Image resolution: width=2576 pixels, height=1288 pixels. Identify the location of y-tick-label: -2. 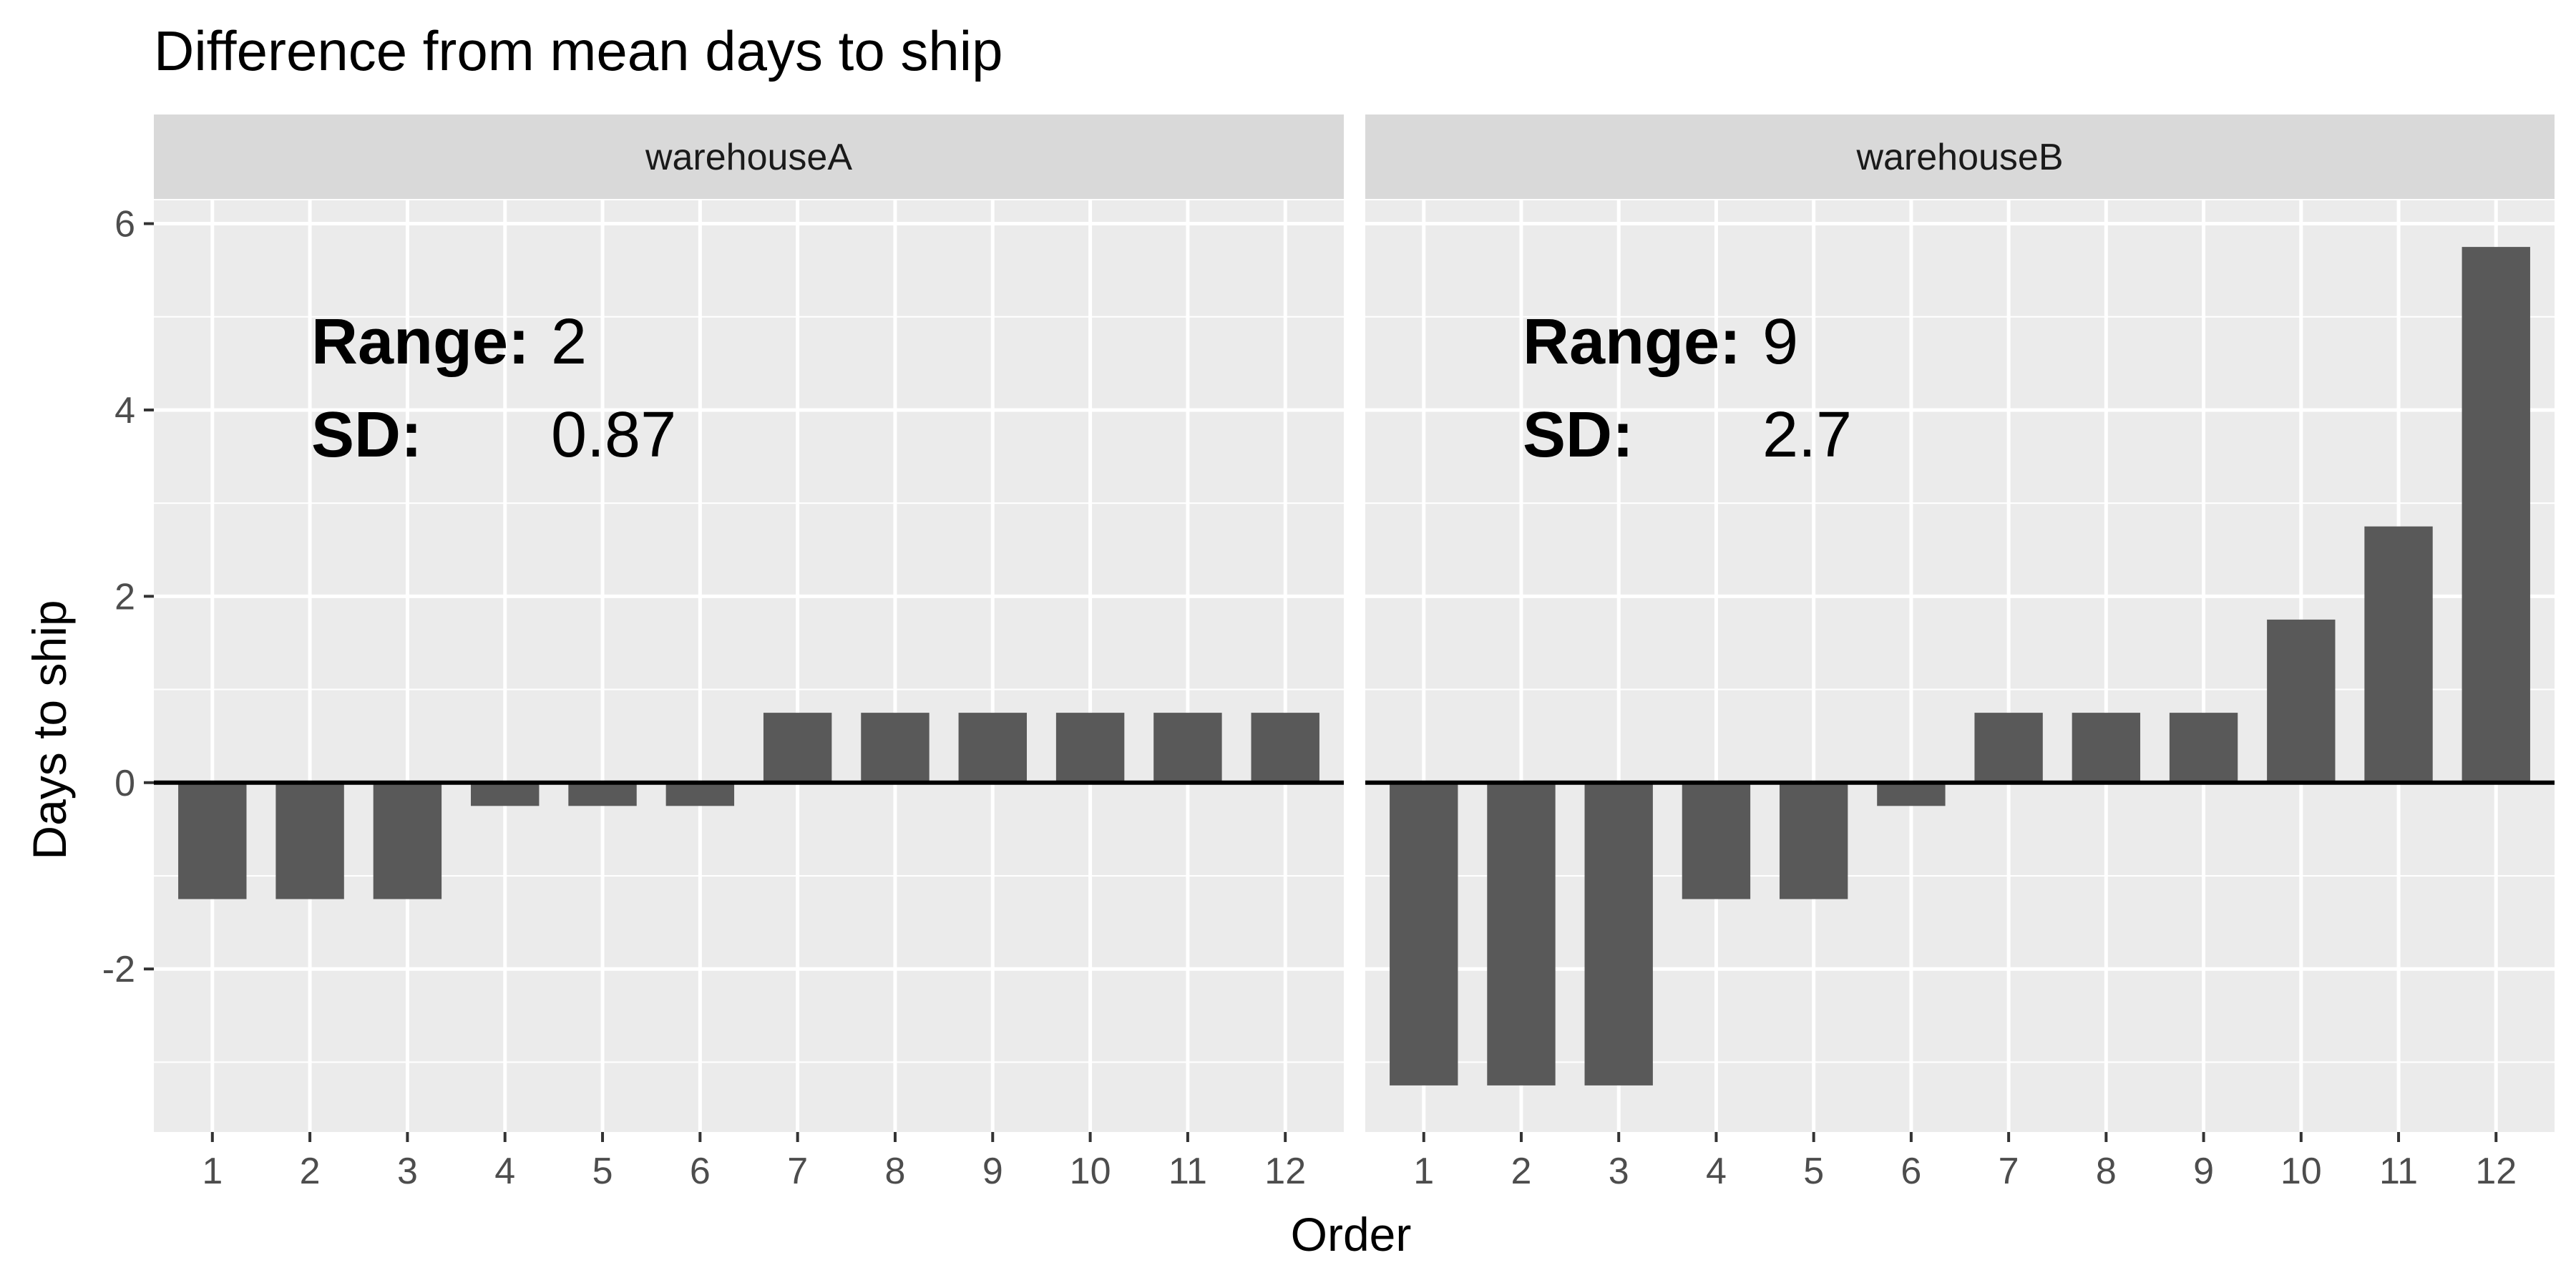
(118, 969).